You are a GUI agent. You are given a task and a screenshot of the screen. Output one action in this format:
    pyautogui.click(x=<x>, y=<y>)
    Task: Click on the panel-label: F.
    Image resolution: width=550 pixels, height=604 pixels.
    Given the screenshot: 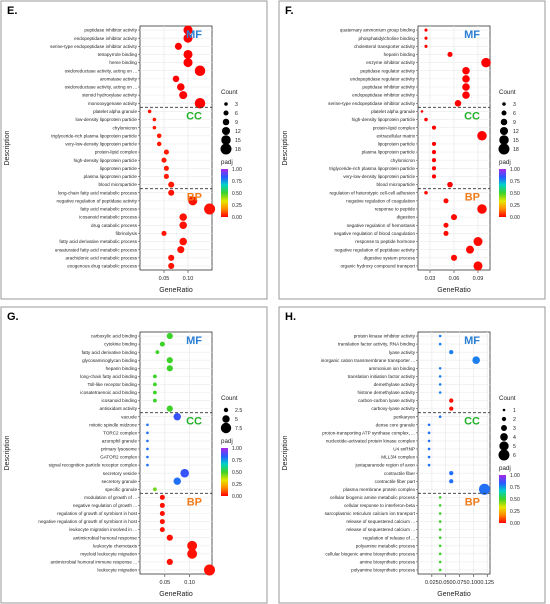 What is the action you would take?
    pyautogui.click(x=289, y=11)
    